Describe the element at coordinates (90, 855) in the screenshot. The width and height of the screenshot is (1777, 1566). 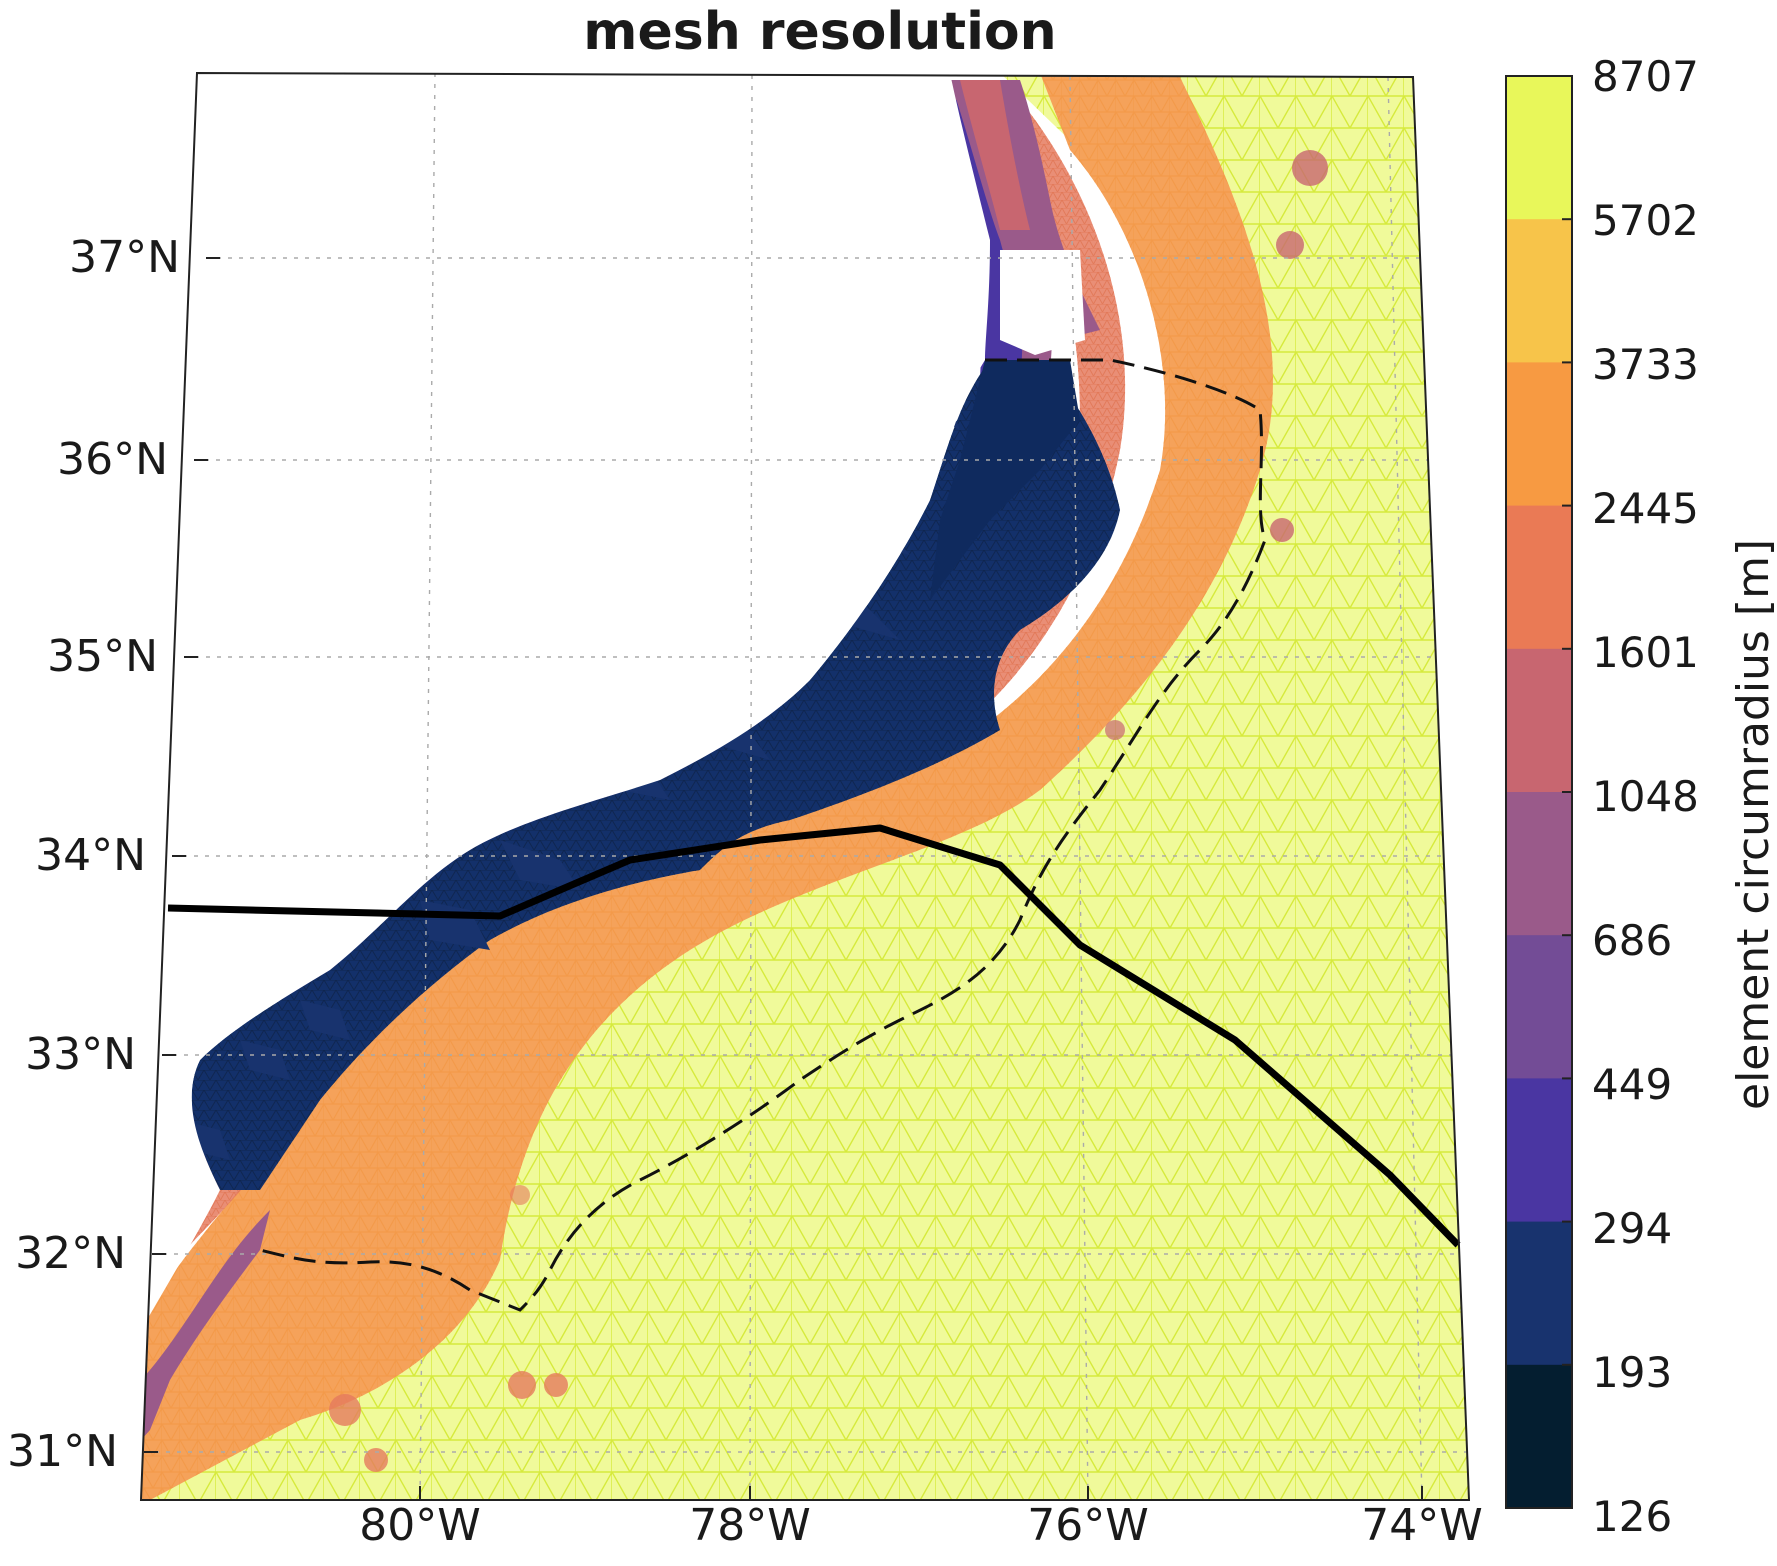
I see `lat-label-34: 34°N` at that location.